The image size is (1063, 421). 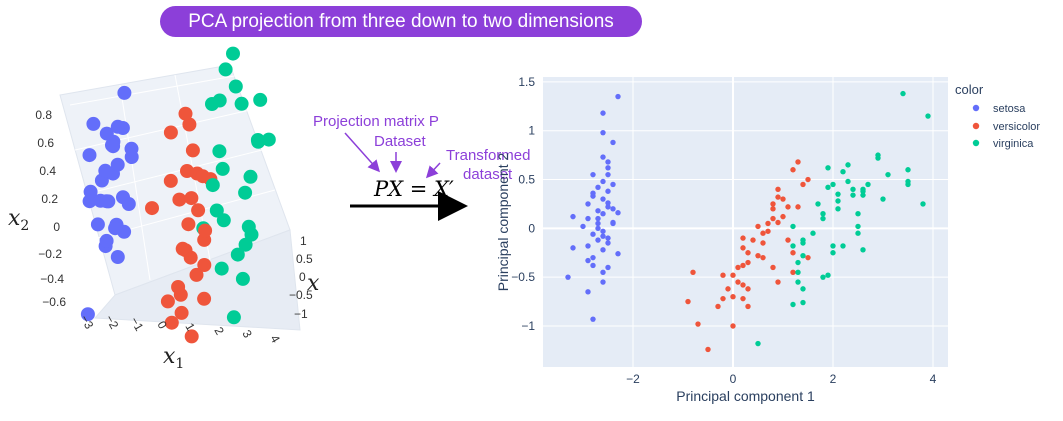 I want to click on x-tick-label: 0, so click(x=733, y=379).